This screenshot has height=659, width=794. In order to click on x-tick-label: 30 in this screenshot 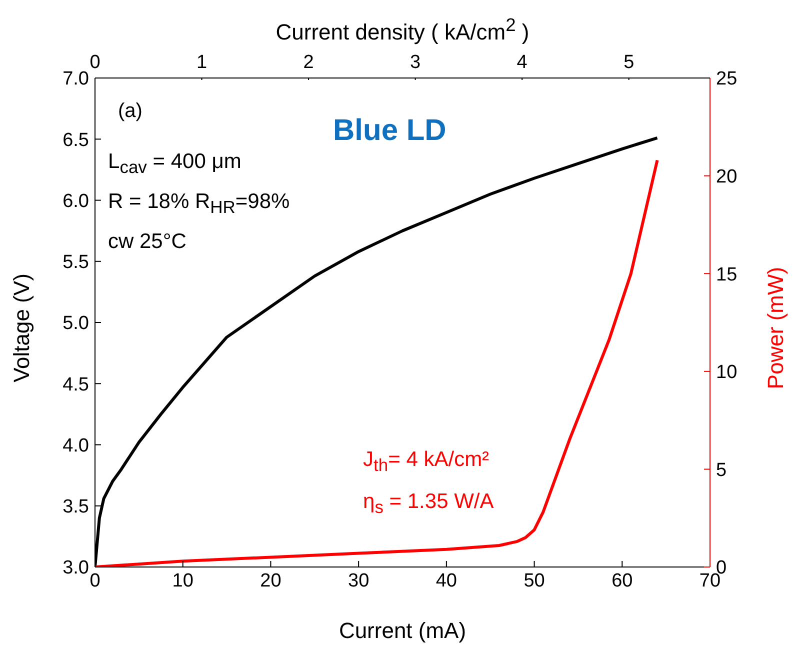, I will do `click(359, 581)`.